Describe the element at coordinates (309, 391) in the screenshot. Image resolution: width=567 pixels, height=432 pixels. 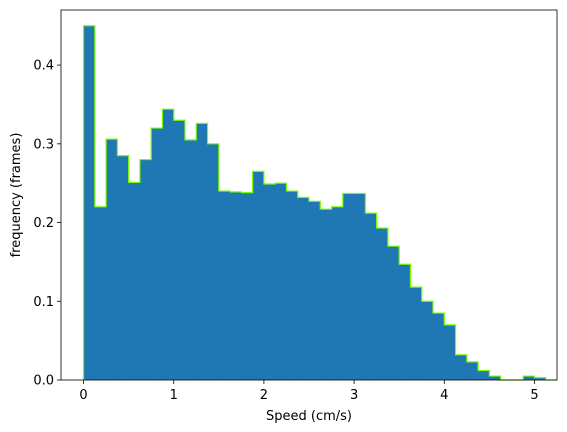
I see `x-axis: 0 1 2 3 4 5` at that location.